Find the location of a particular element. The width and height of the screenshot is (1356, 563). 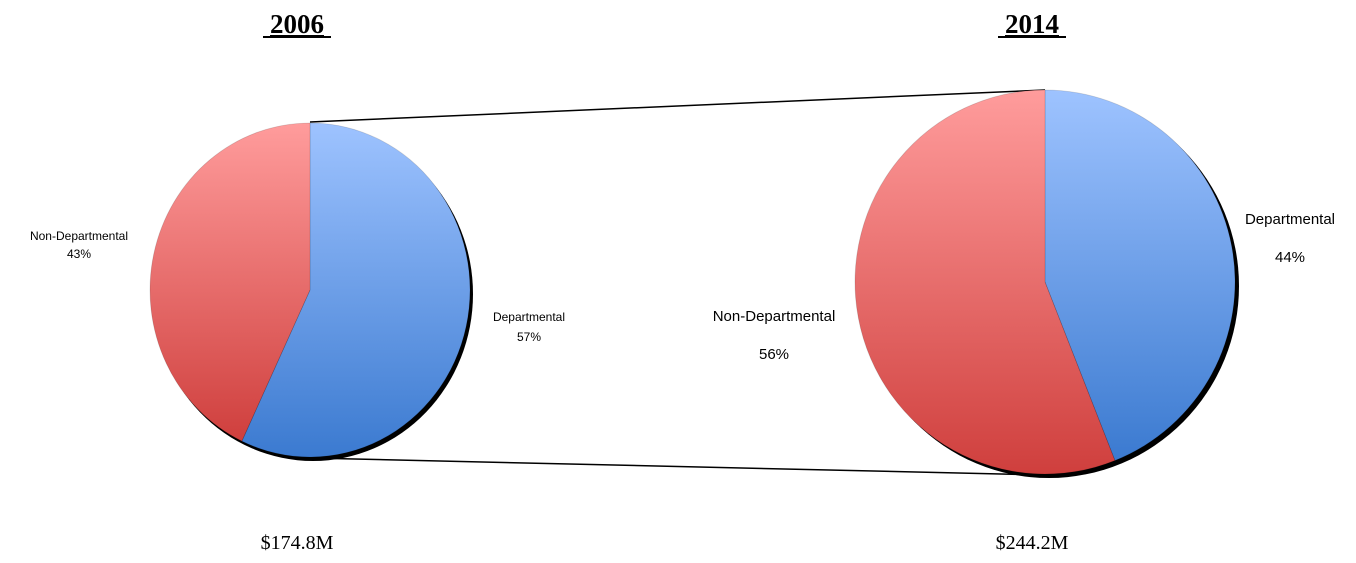

pie-slice-departmental-2006 is located at coordinates (356, 290).